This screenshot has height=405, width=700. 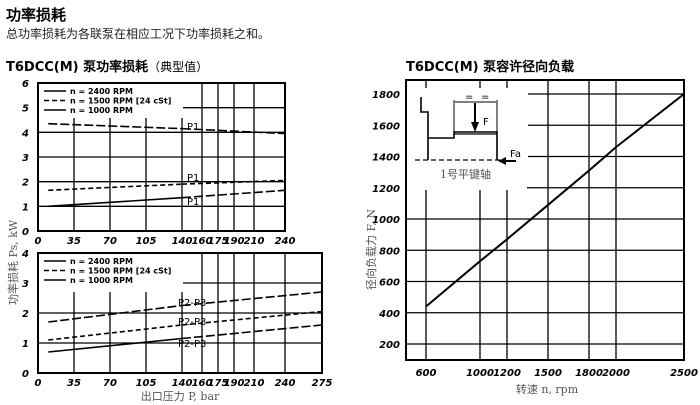 What do you see at coordinates (389, 283) in the screenshot?
I see `y-tick-label: 600` at bounding box center [389, 283].